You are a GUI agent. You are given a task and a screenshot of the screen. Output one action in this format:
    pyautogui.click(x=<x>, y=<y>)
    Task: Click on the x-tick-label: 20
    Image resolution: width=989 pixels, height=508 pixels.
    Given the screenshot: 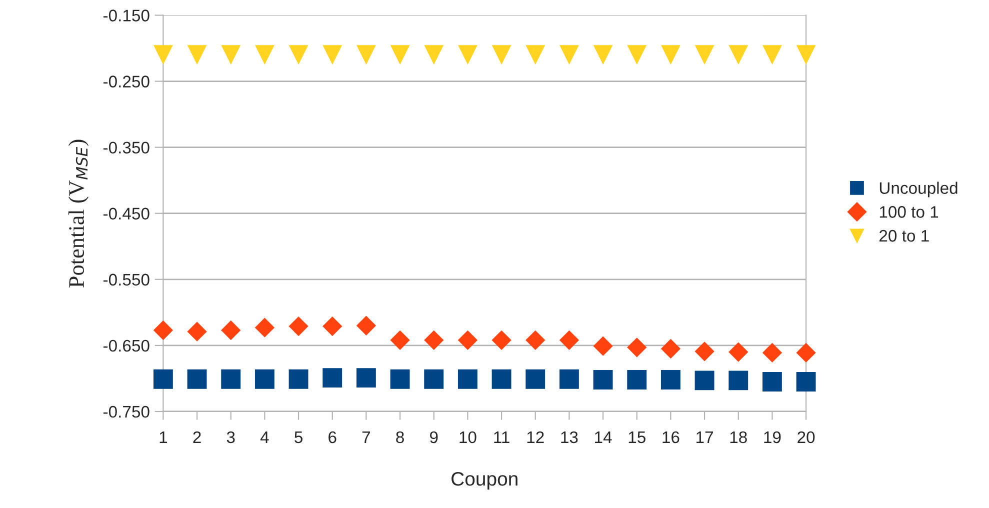 What is the action you would take?
    pyautogui.click(x=806, y=437)
    